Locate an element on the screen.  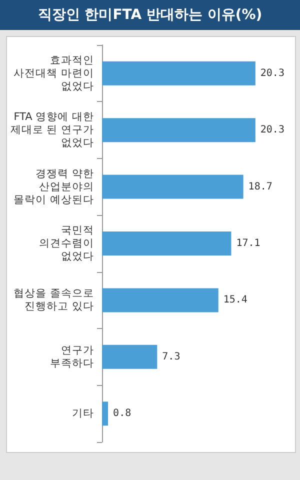
y-tick-label: 효과적인 사전대책 마련이 없었다 is located at coordinates (54, 73).